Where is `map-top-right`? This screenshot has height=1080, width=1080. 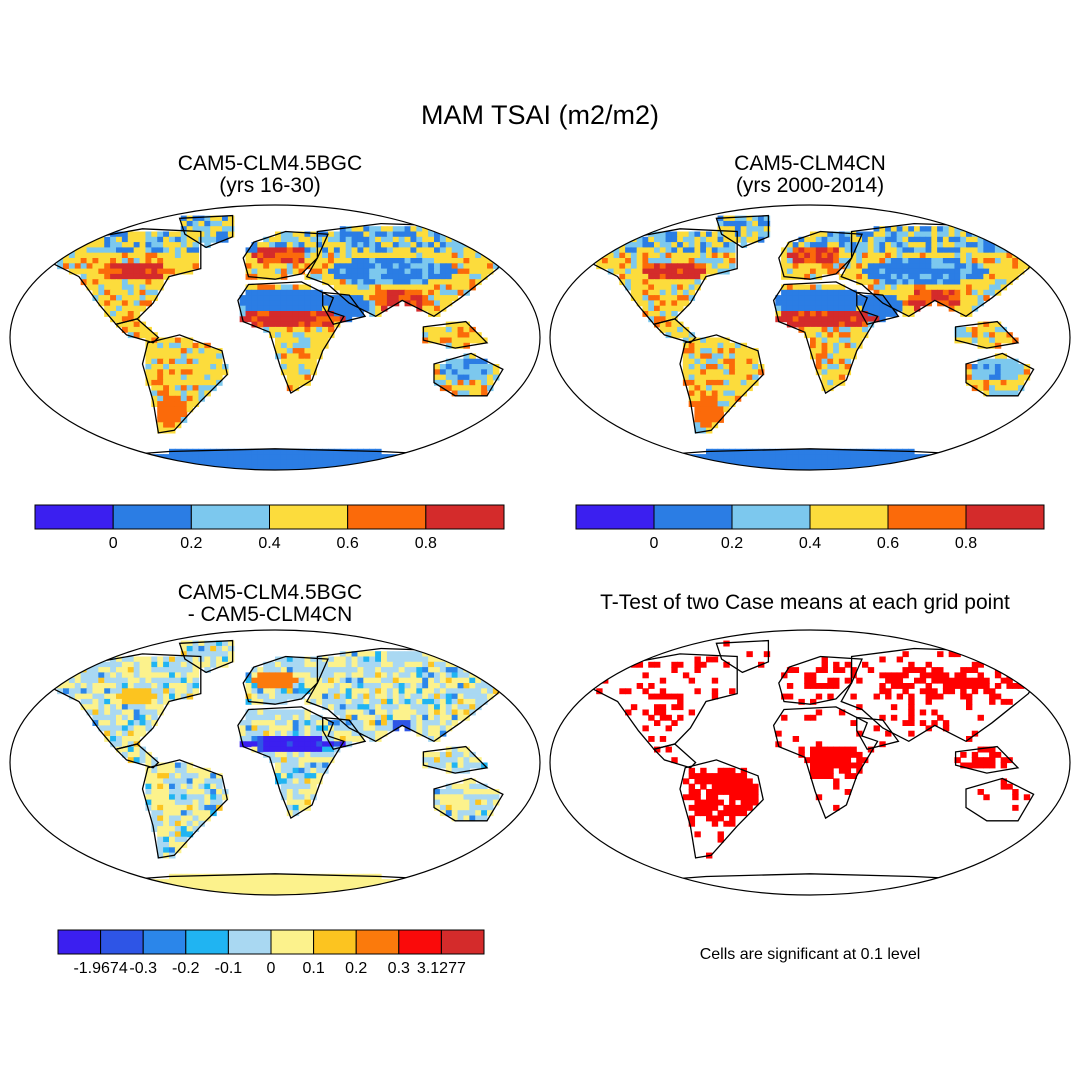
map-top-right is located at coordinates (810, 337).